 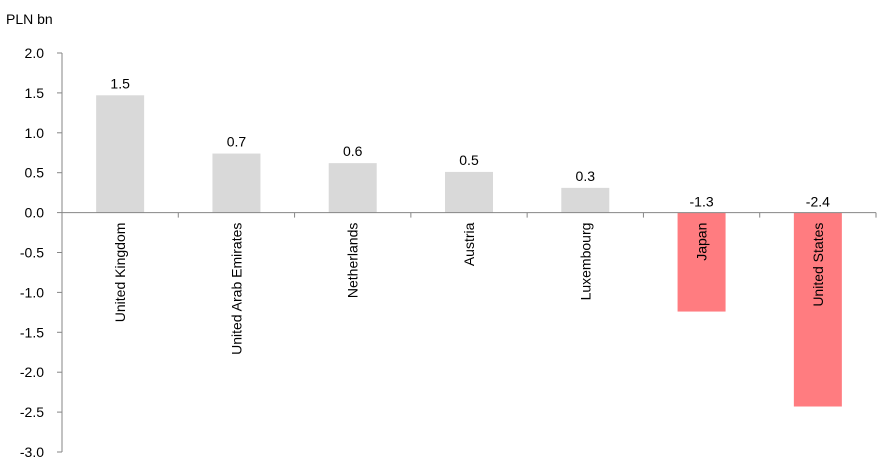 I want to click on data-label: 1.5, so click(x=120, y=83).